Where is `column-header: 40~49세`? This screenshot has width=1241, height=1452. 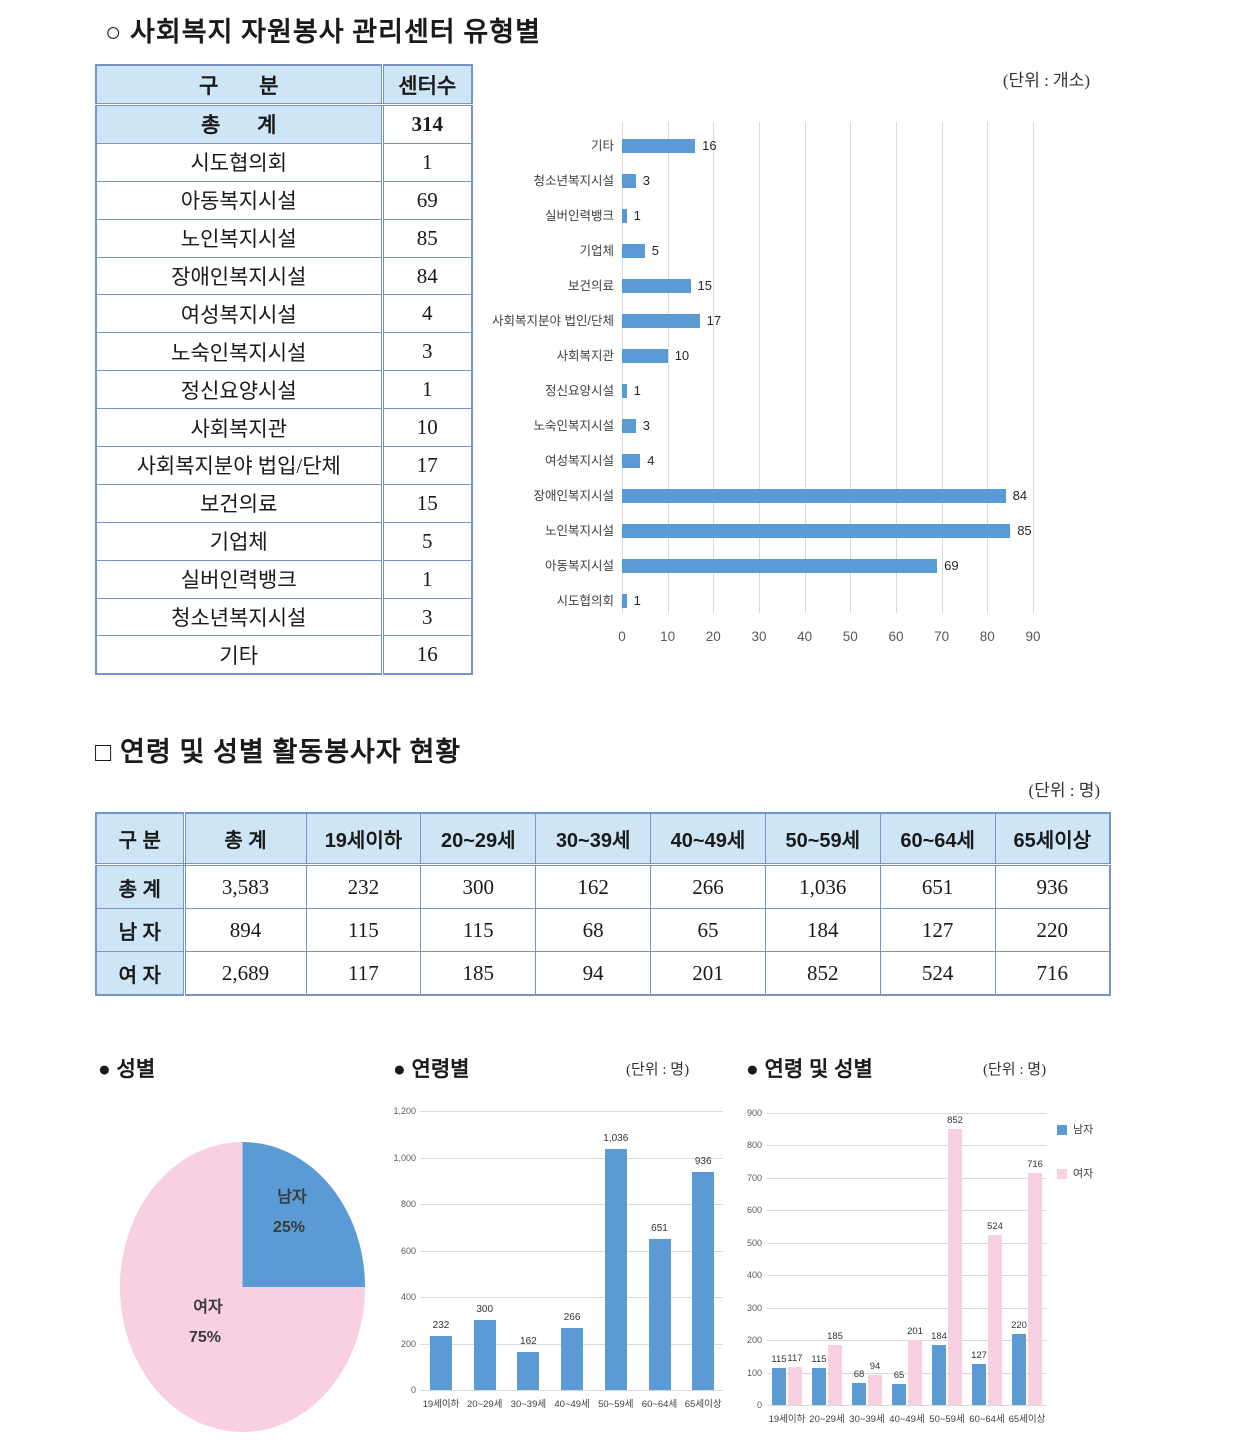 column-header: 40~49세 is located at coordinates (708, 839).